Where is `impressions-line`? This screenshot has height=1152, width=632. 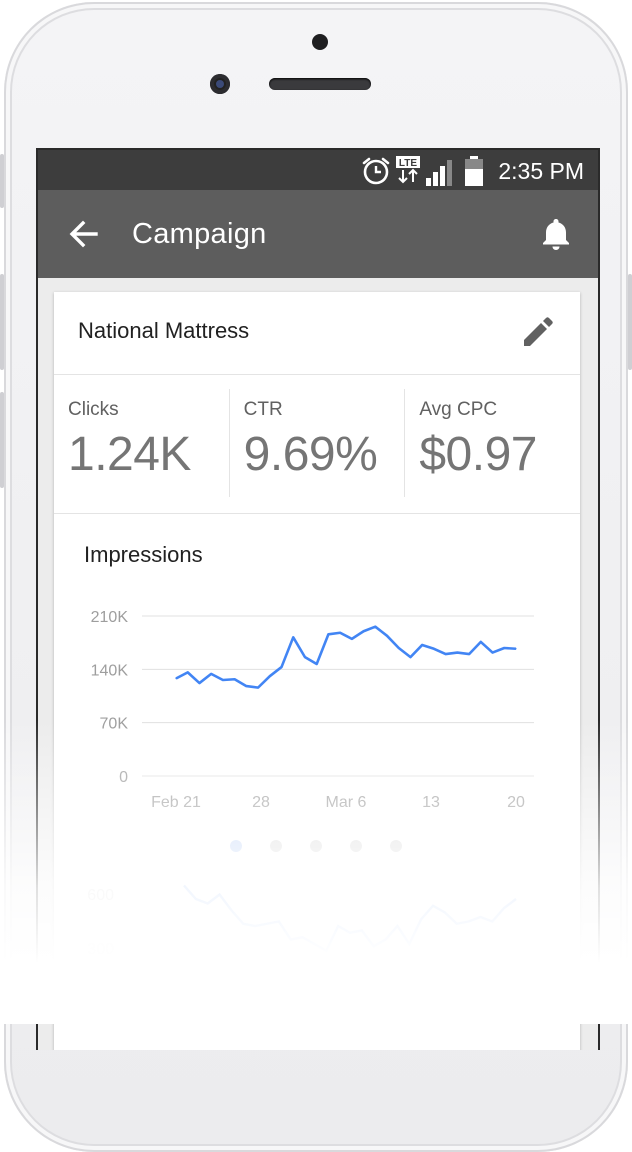
impressions-line is located at coordinates (346, 657).